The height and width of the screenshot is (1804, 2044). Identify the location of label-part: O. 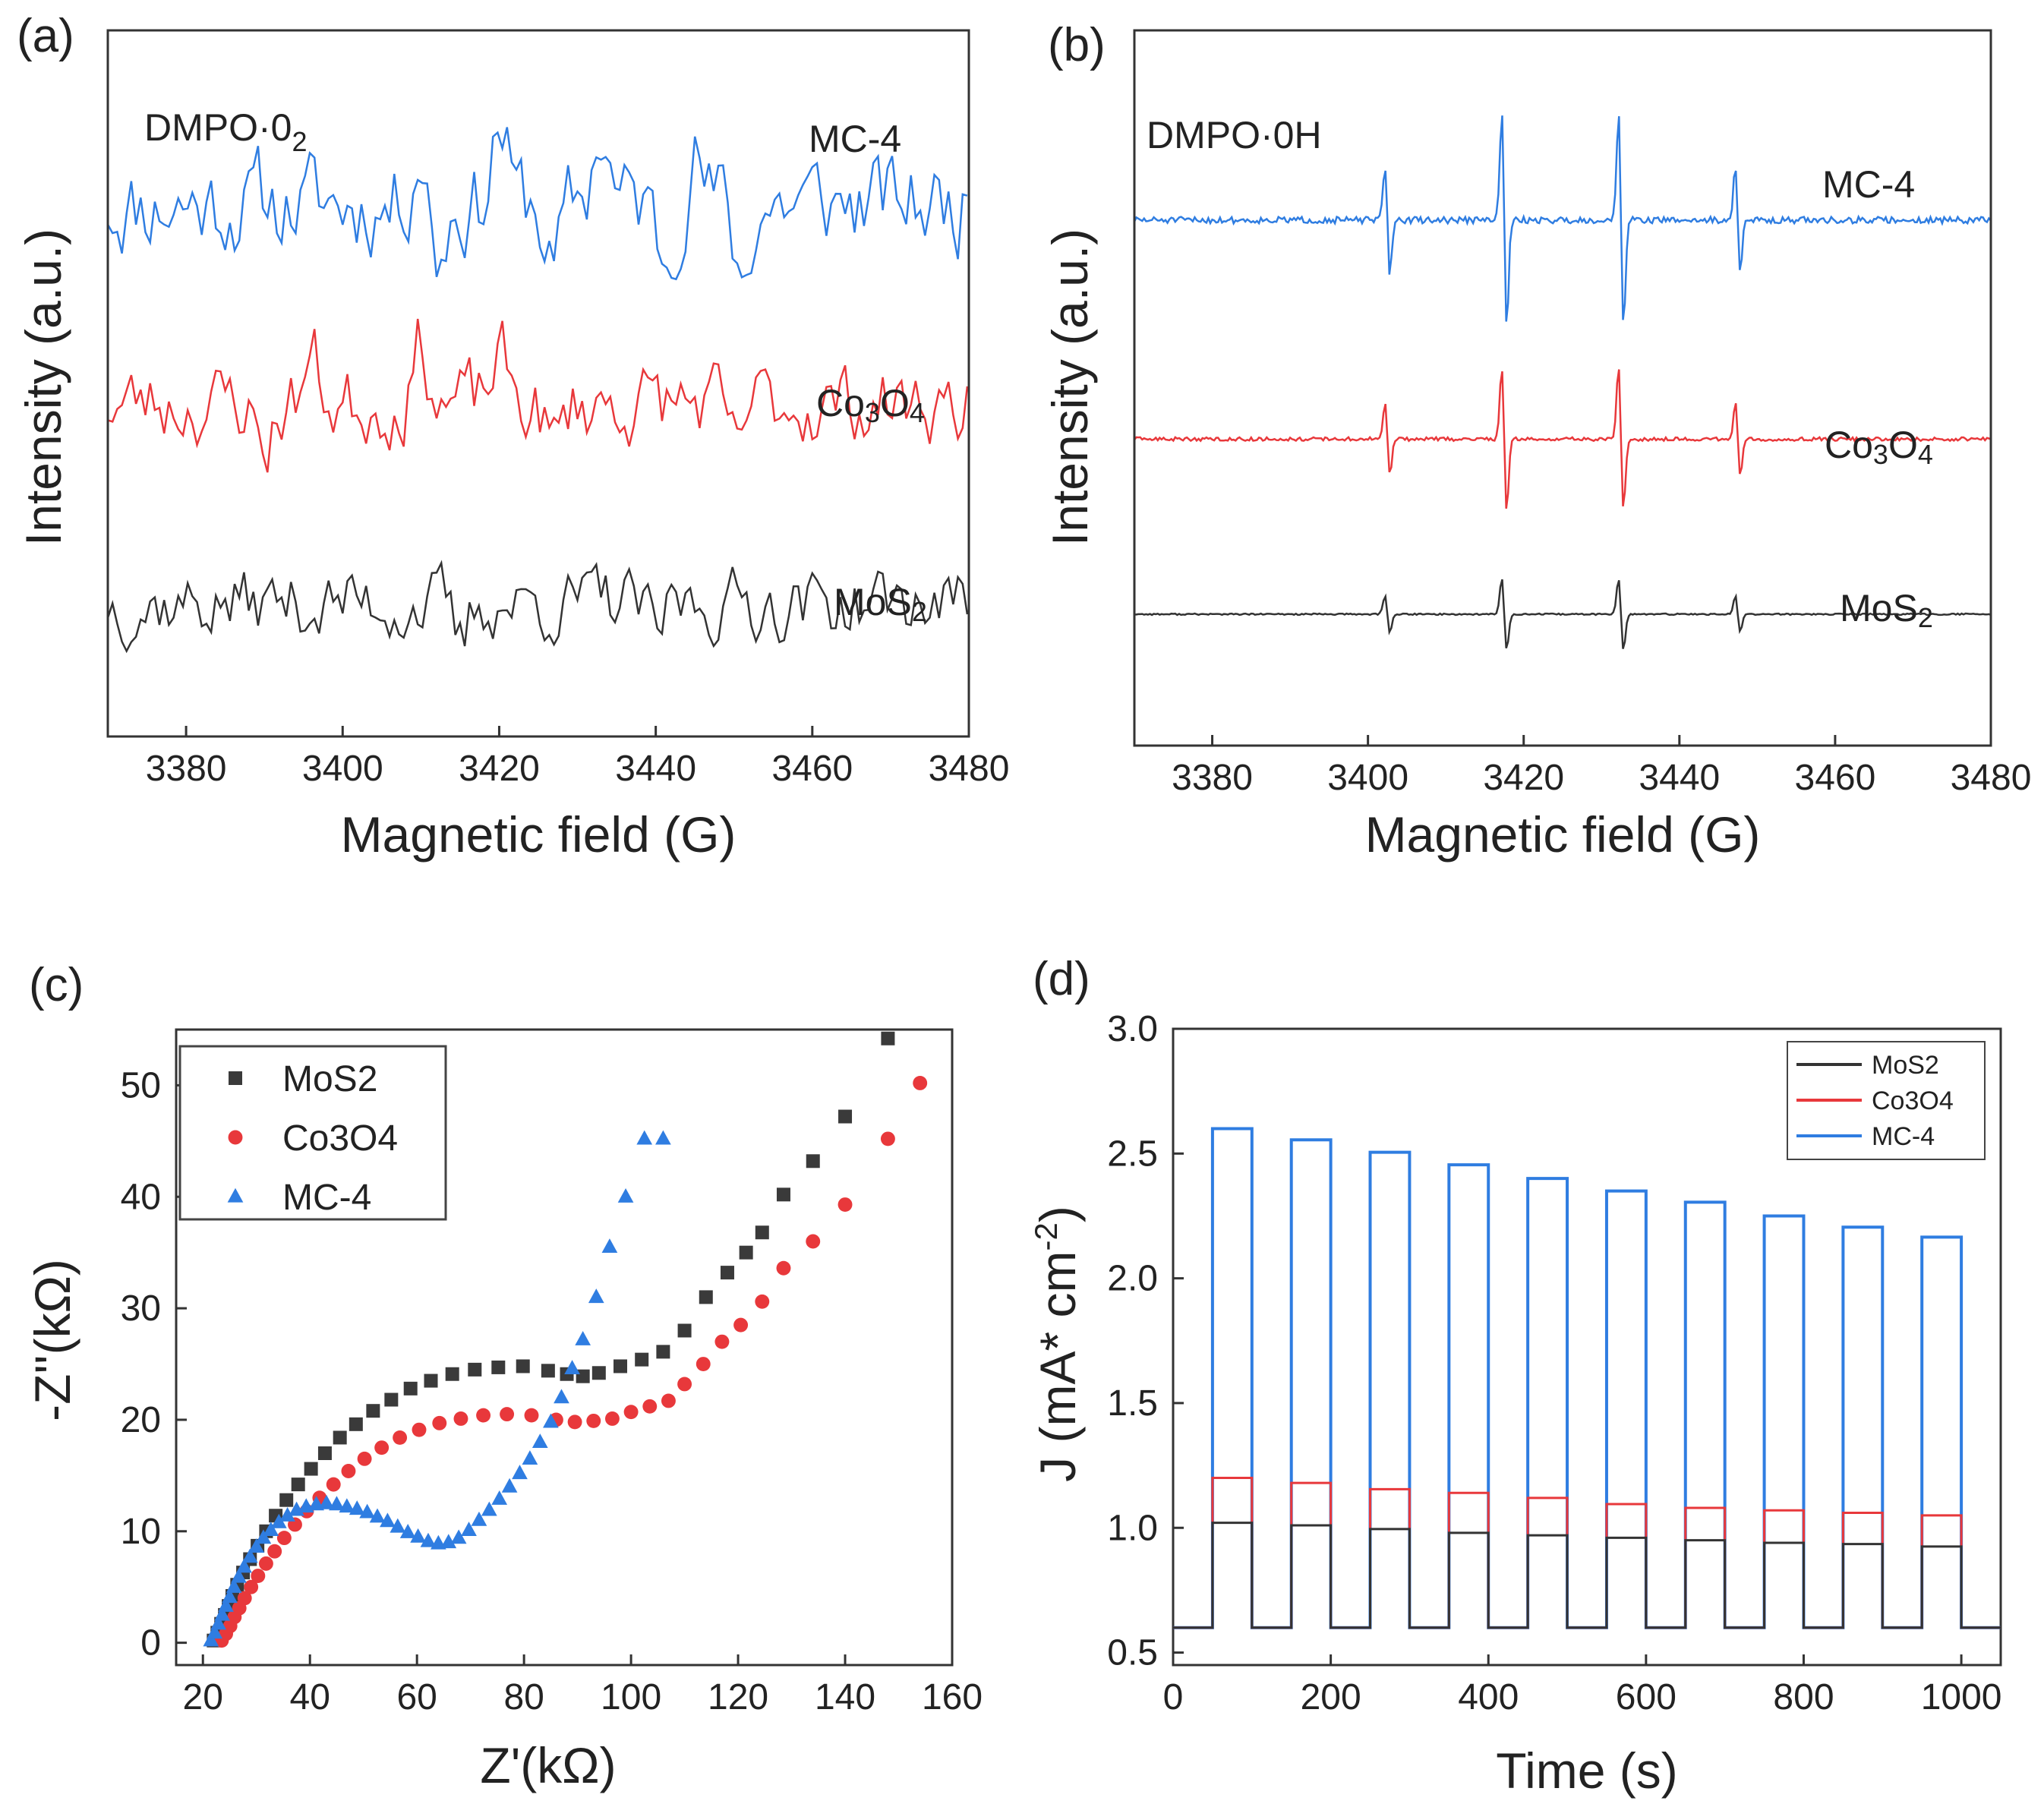
(1903, 445).